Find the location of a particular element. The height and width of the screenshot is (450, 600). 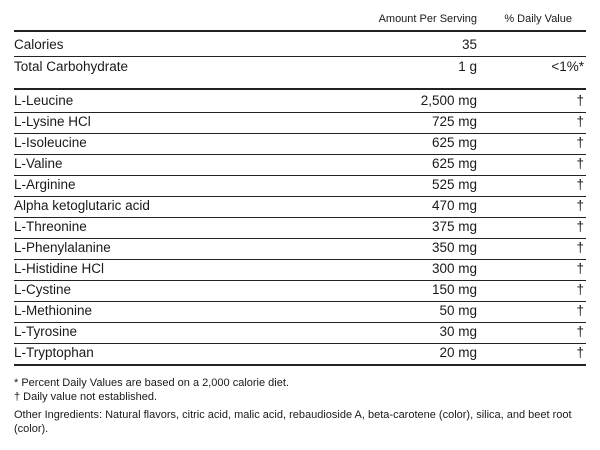

nutrient-name: L-Cystine is located at coordinates (43, 289).